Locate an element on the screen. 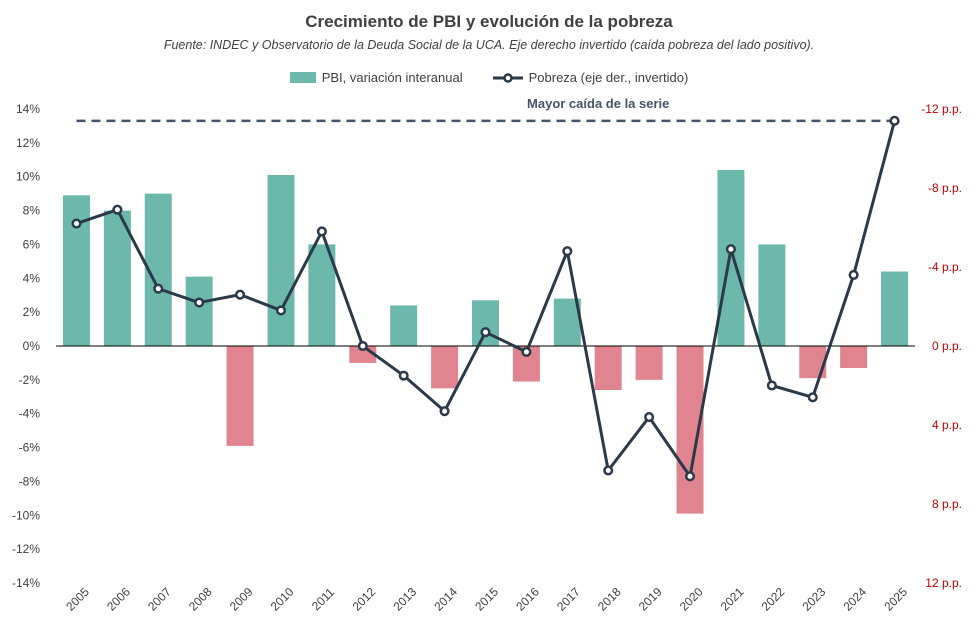 This screenshot has height=639, width=978. poverty-point-2019 is located at coordinates (649, 417).